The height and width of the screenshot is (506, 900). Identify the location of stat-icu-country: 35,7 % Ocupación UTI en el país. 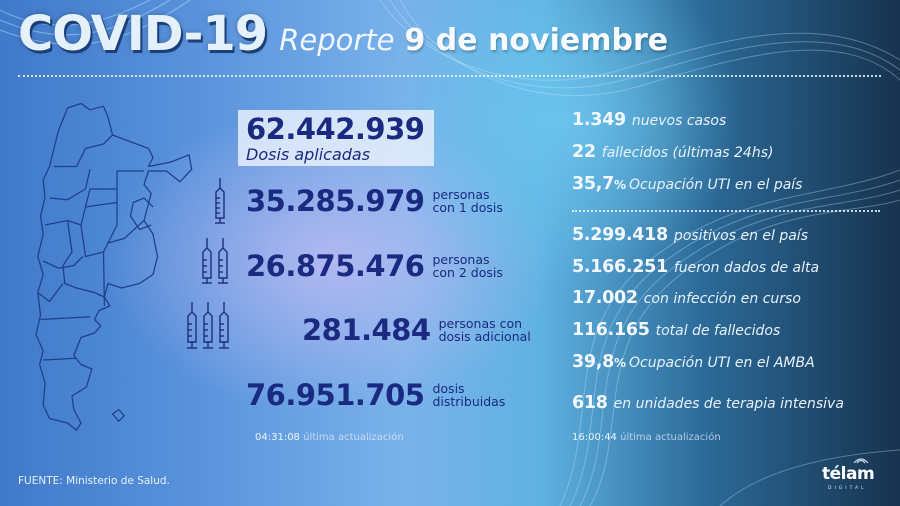
(687, 184).